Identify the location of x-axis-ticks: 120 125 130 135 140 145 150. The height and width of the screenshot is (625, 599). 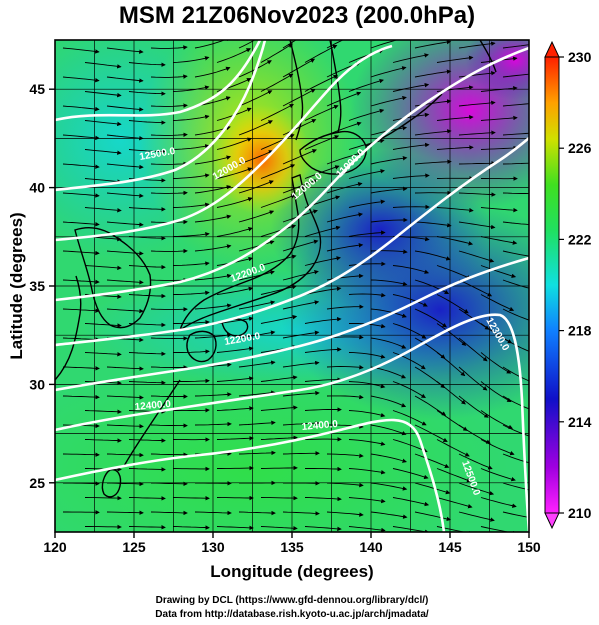
(292, 543).